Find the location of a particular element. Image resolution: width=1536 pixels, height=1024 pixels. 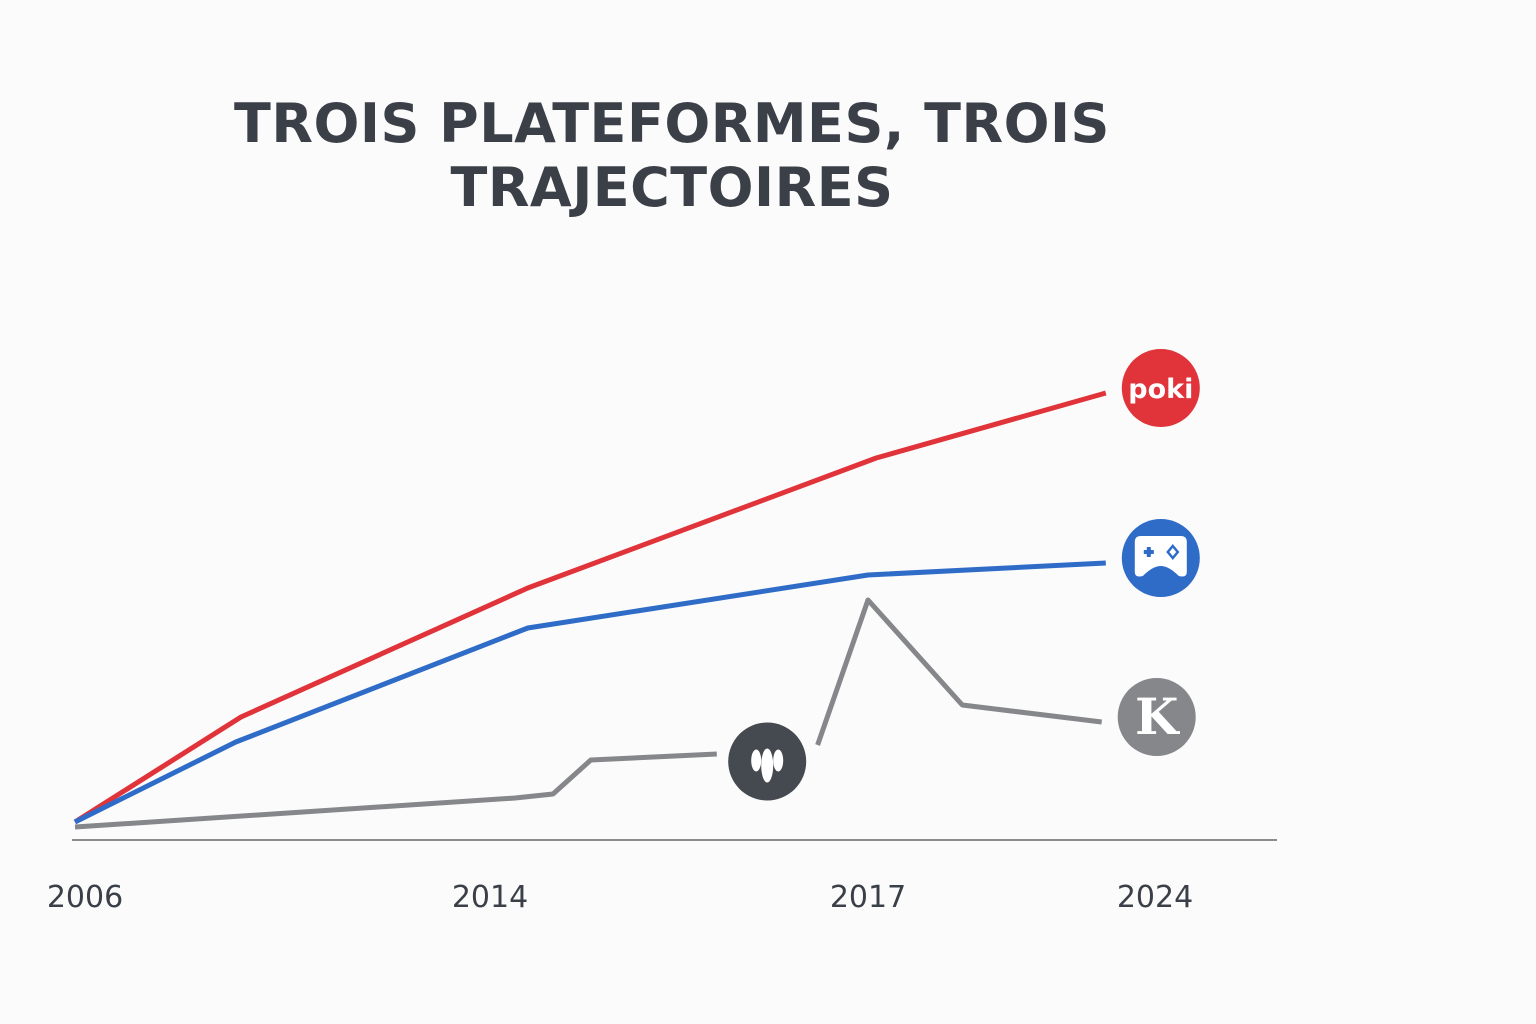

flame-icon is located at coordinates (767, 761).